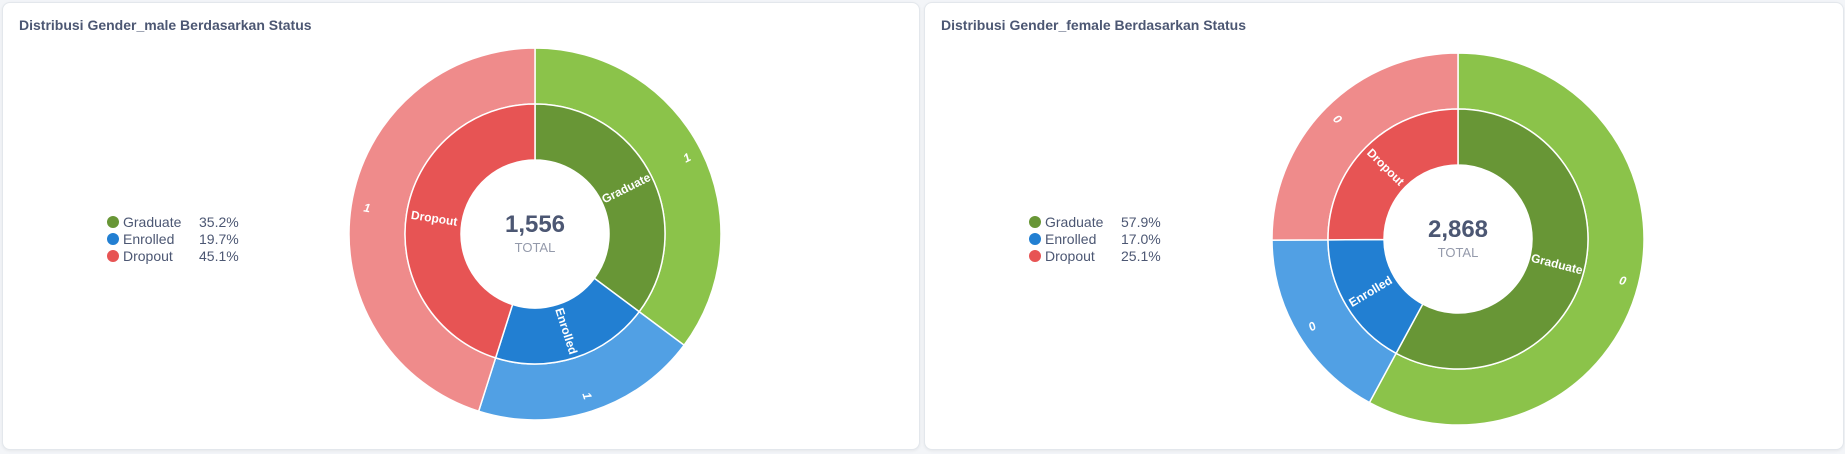  Describe the element at coordinates (219, 239) in the screenshot. I see `legend-percentage: 19.7%` at that location.